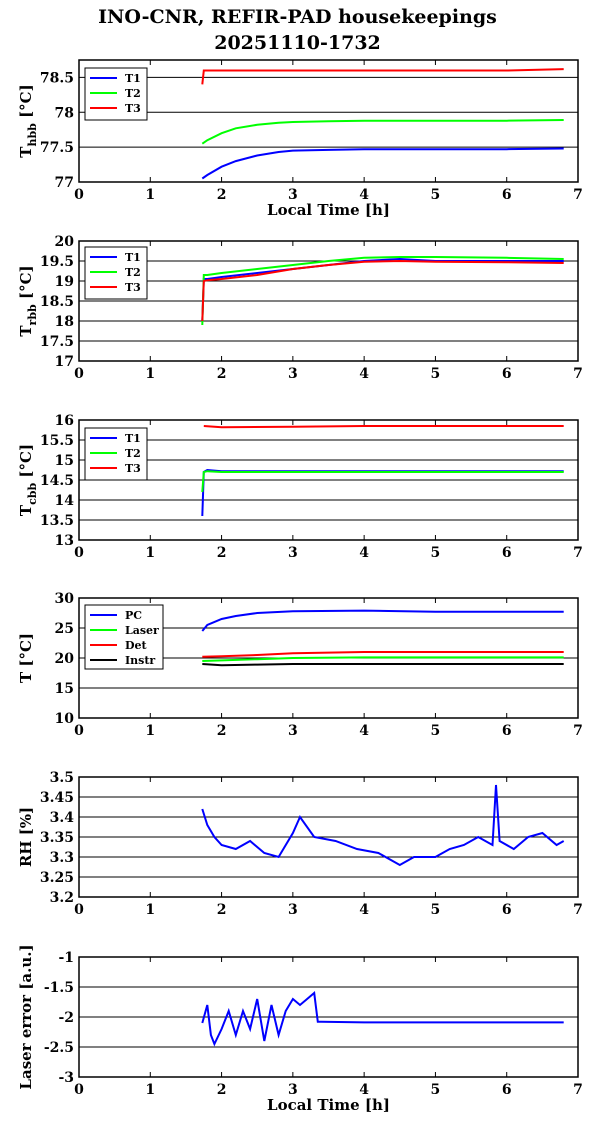 This screenshot has height=1134, width=595. I want to click on y-tick-label: 25, so click(64, 629).